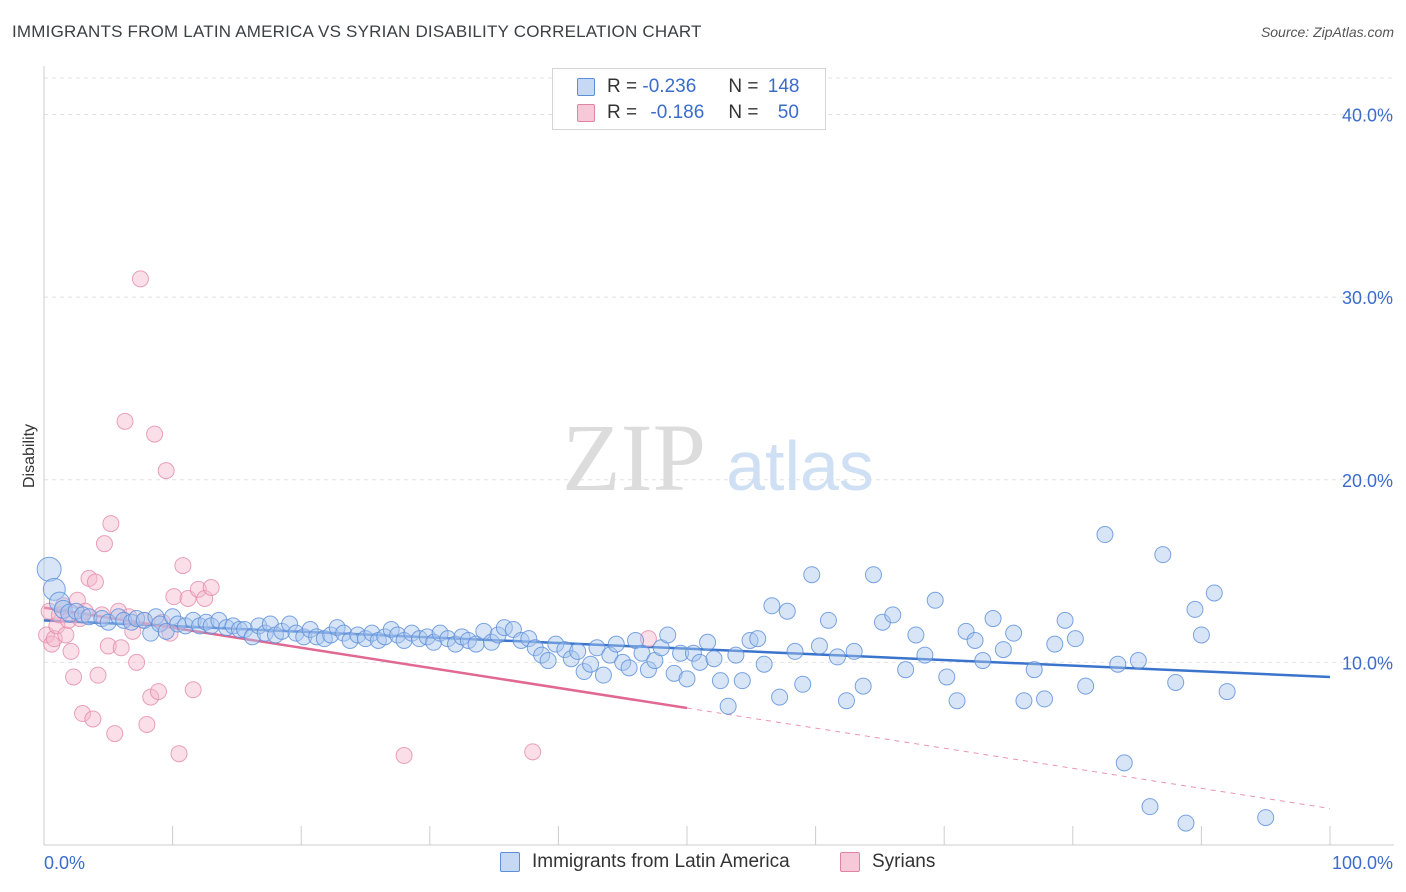 The width and height of the screenshot is (1406, 892). What do you see at coordinates (1327, 32) in the screenshot?
I see `source-label: Source: ZipAtlas.com` at bounding box center [1327, 32].